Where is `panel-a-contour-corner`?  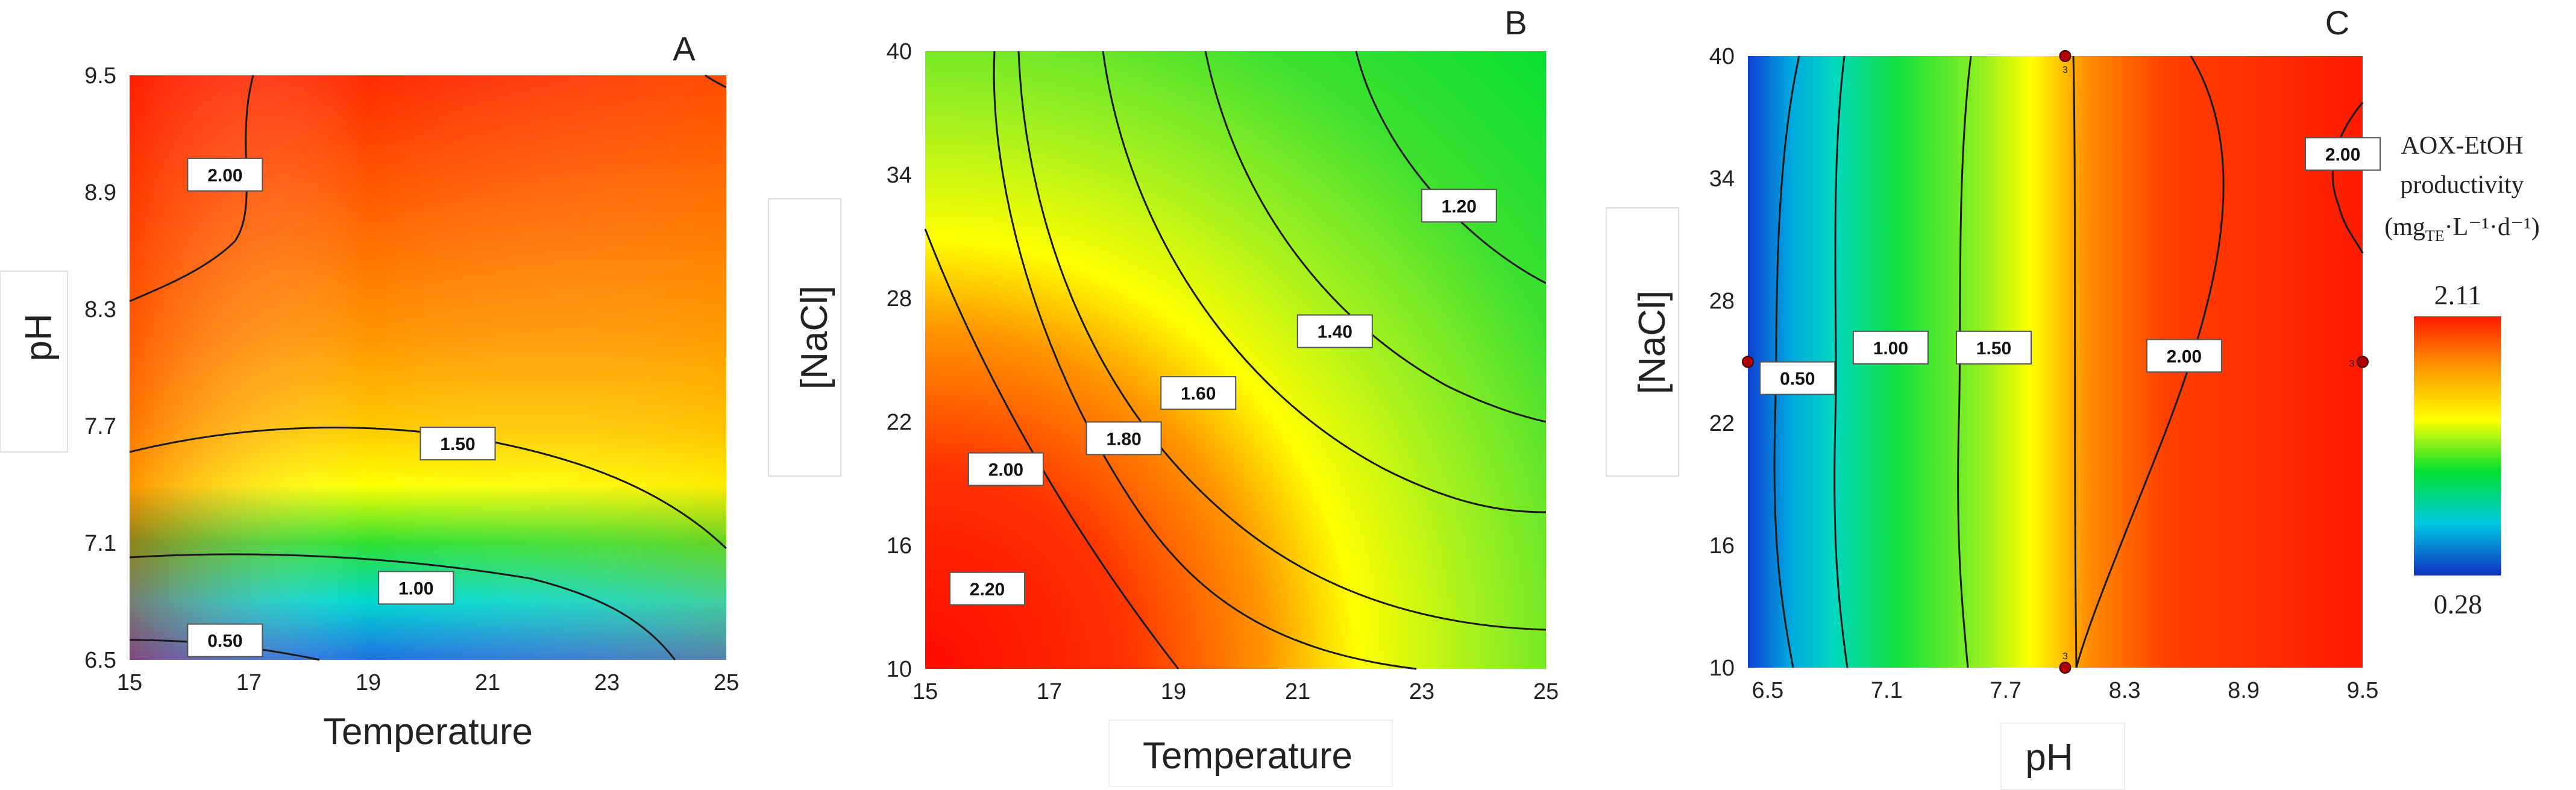 panel-a-contour-corner is located at coordinates (716, 81).